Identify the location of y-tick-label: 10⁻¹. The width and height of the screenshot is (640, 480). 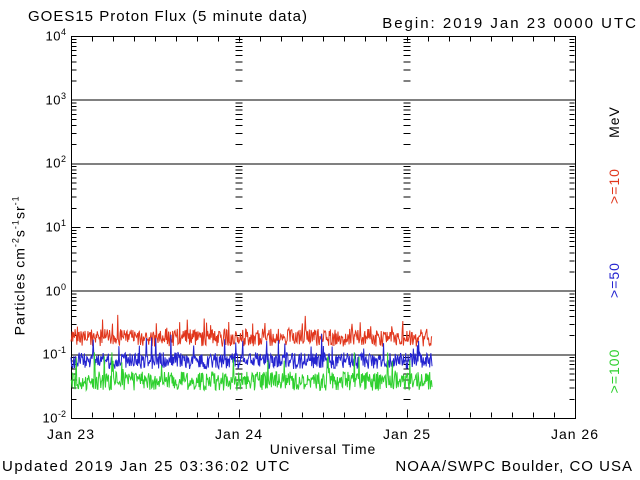
(54, 353).